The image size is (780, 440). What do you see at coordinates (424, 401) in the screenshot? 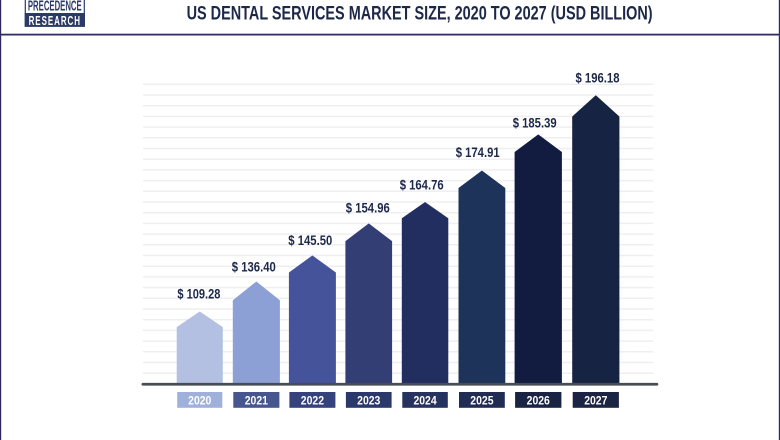
I see `svg-text: 2024` at bounding box center [424, 401].